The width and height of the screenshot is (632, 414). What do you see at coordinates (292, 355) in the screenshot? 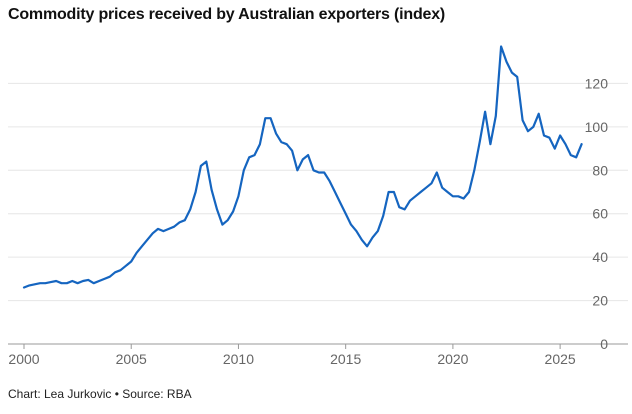
I see `x-axis-tick-labels: 2000 2005 2010 2015 2020 2025` at bounding box center [292, 355].